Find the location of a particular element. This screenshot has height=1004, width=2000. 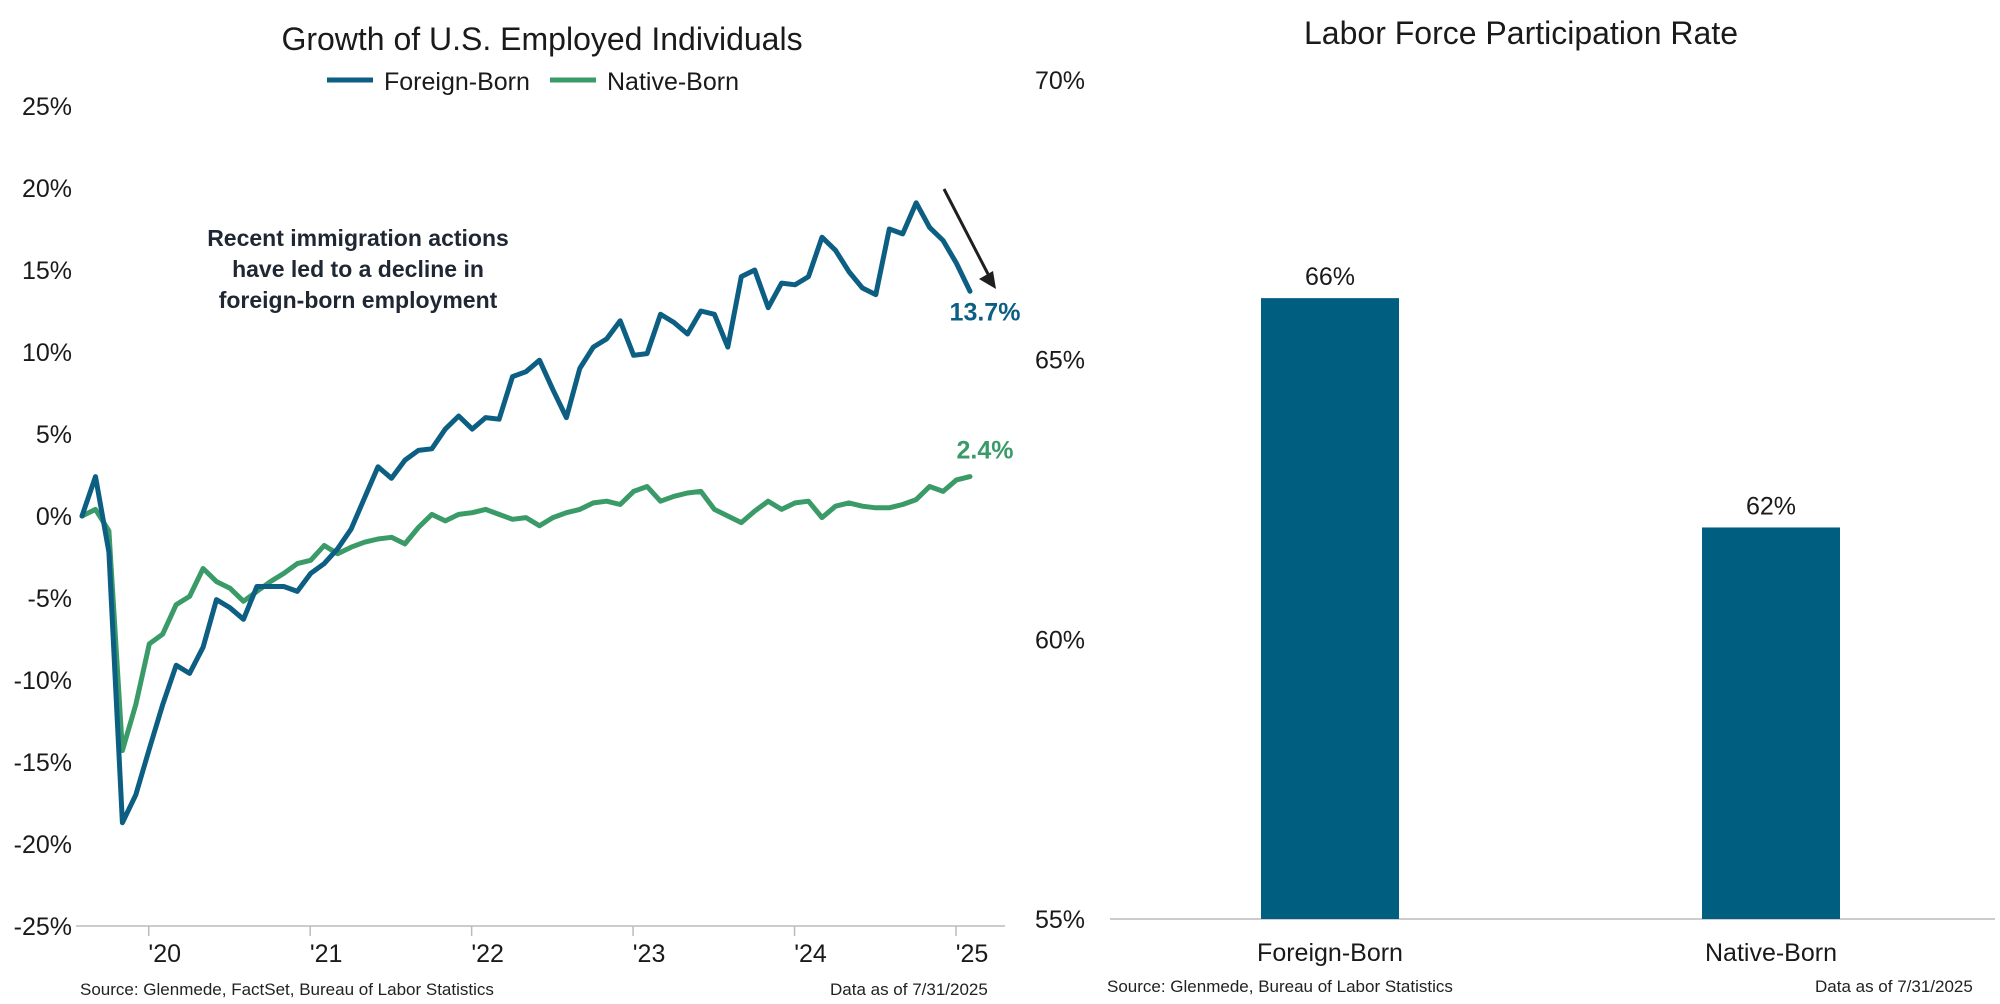

y-tick-label: 25% is located at coordinates (47, 107).